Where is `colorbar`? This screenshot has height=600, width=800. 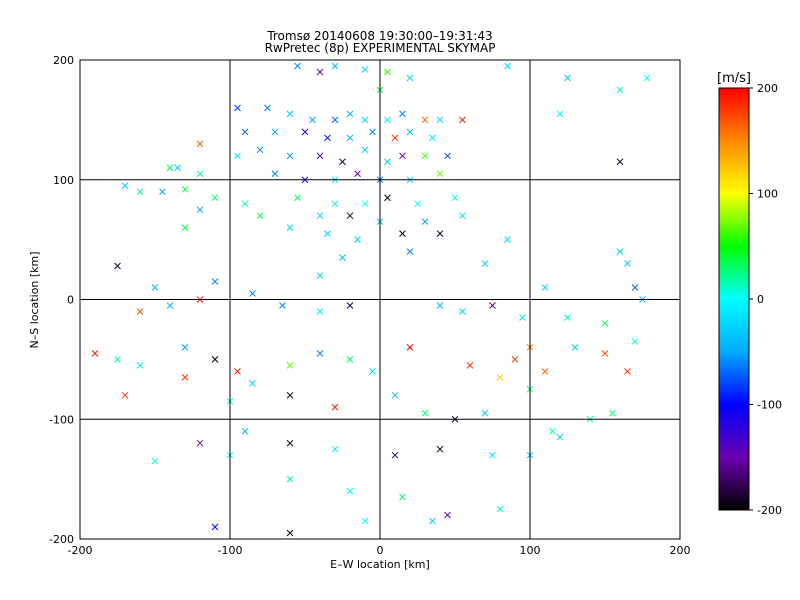
colorbar is located at coordinates (734, 299).